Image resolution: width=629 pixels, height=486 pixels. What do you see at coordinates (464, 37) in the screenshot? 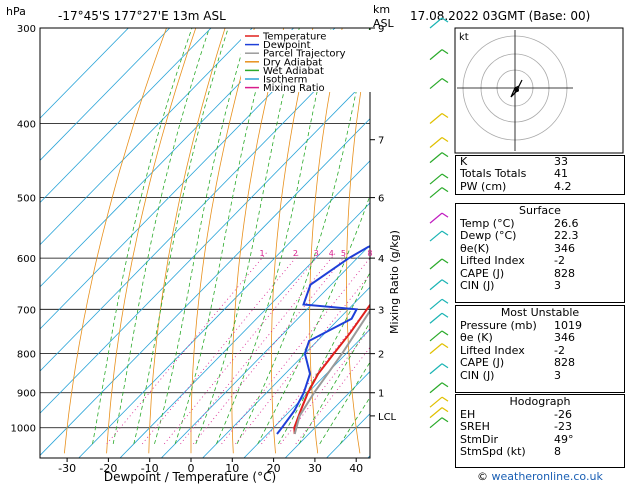
I see `hodograph-kt-label: kt` at bounding box center [464, 37].